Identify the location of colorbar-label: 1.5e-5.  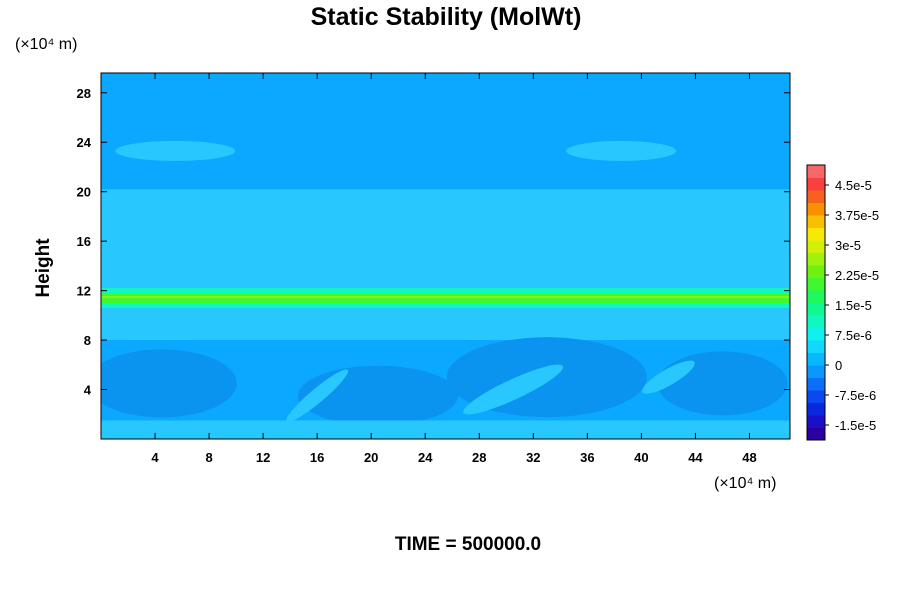
(853, 305).